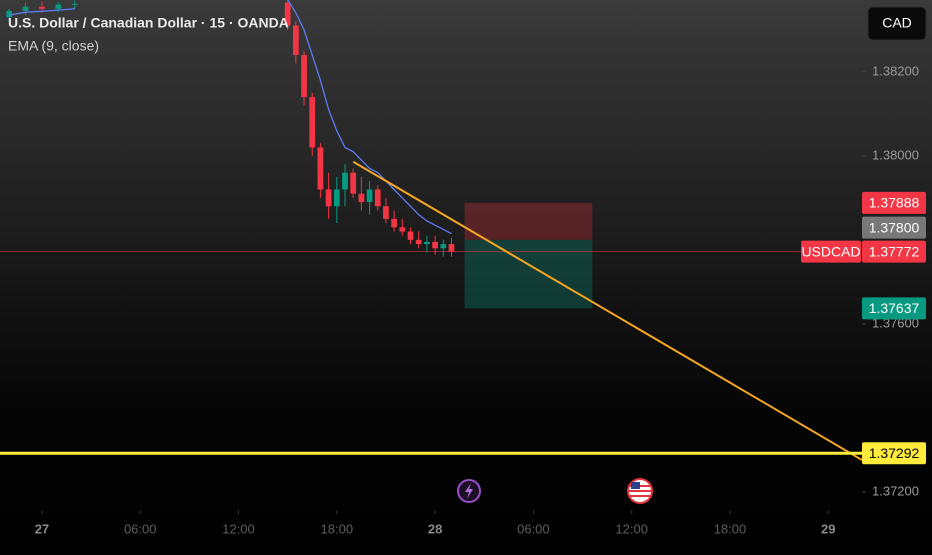  I want to click on symbol-label: USDCAD, so click(830, 251).